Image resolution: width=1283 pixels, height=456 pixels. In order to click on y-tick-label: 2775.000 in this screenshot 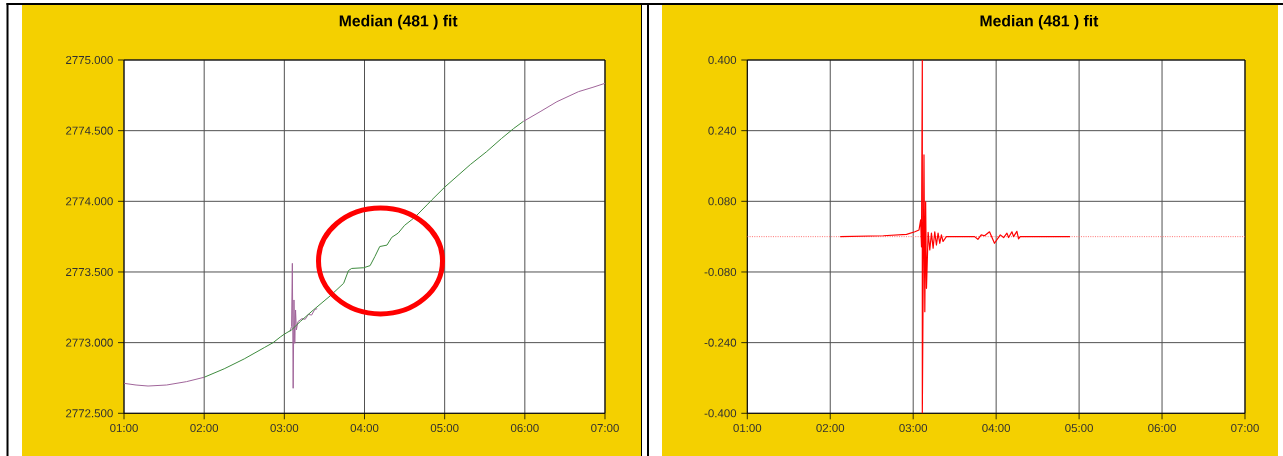, I will do `click(89, 60)`.